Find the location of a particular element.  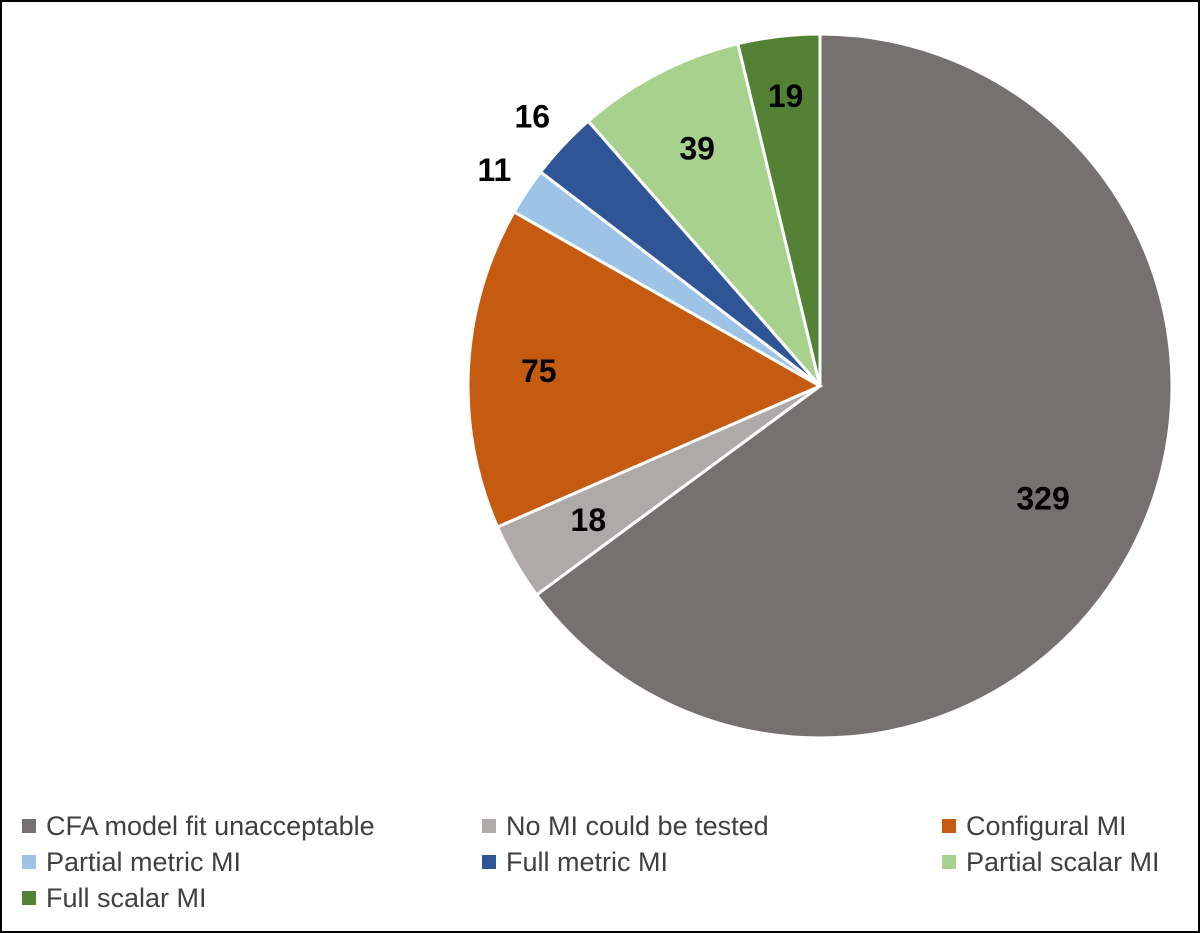

data-label-full-scalar-mi: 19 is located at coordinates (786, 96).